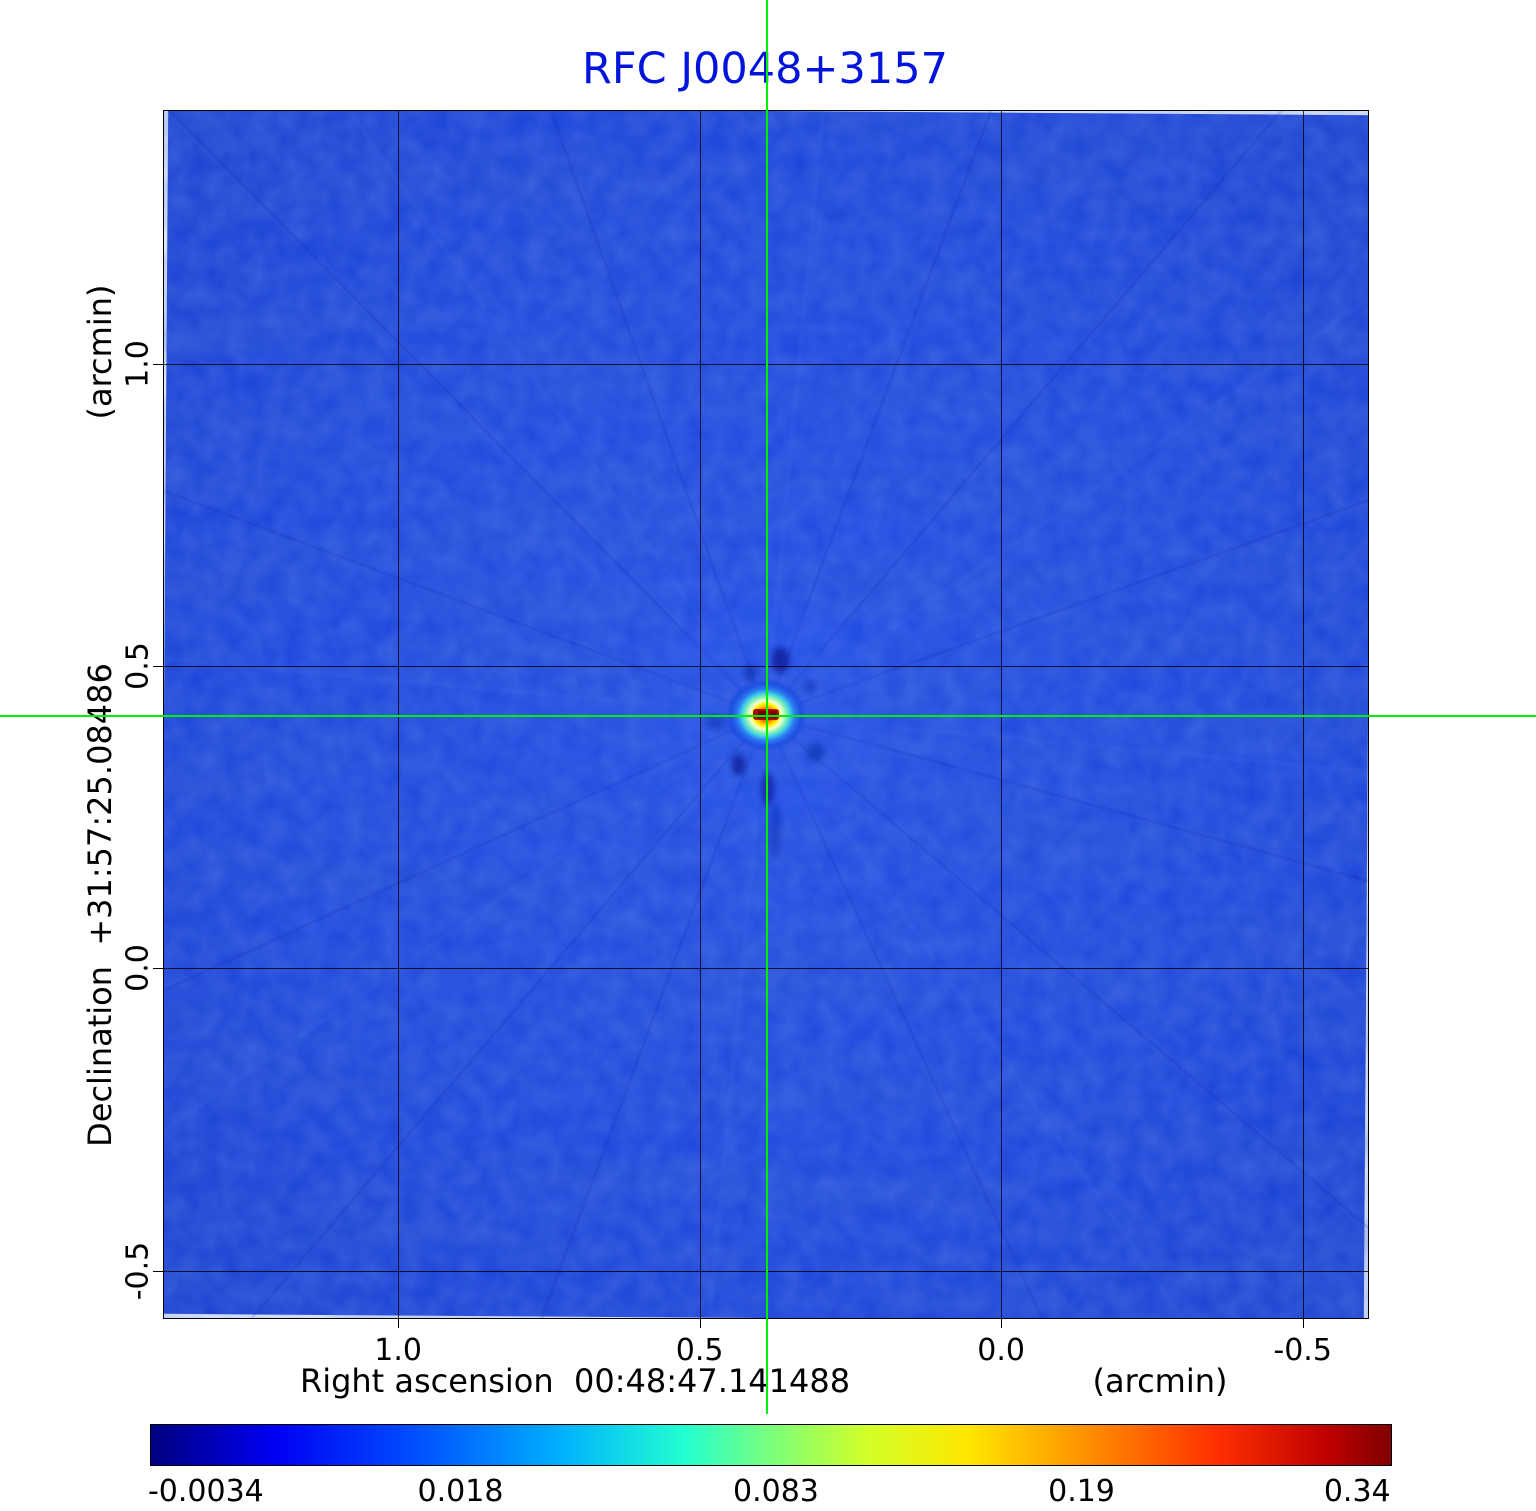 The height and width of the screenshot is (1511, 1536). What do you see at coordinates (460, 1491) in the screenshot?
I see `colorbar-tick-label: 0.018` at bounding box center [460, 1491].